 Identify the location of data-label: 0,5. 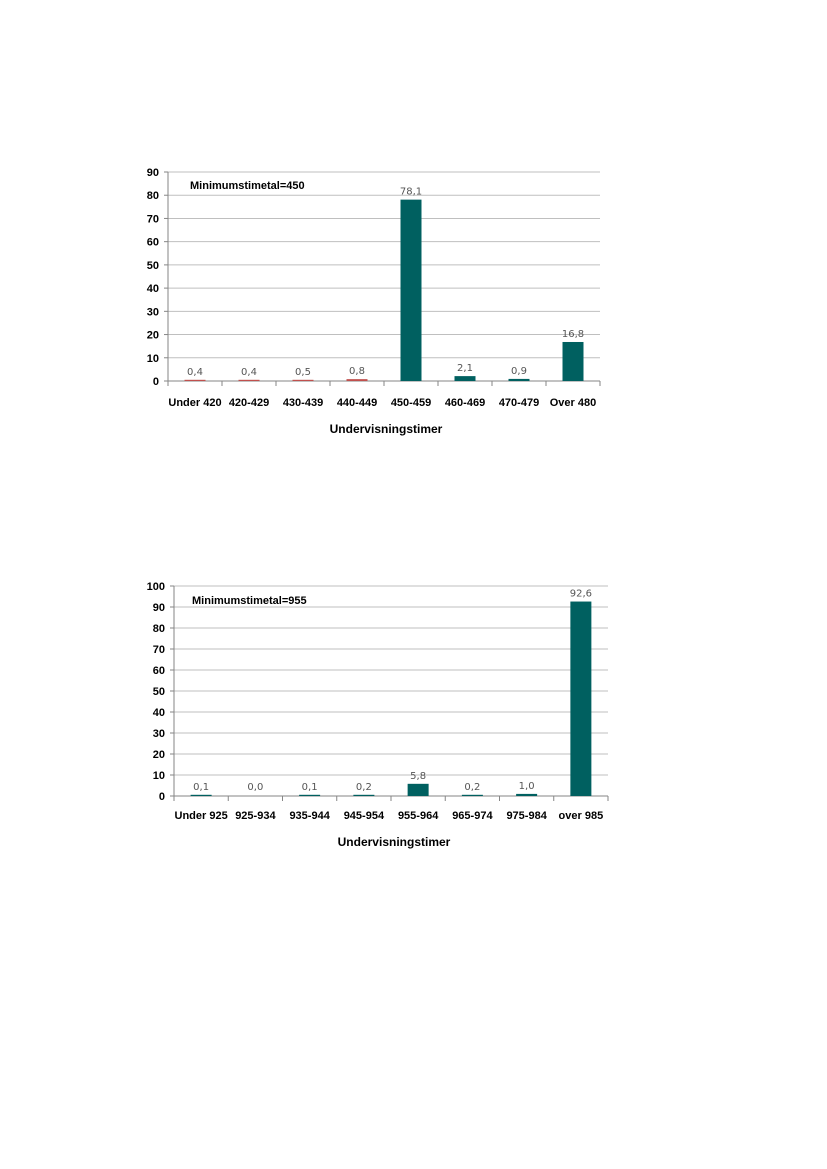
(303, 372).